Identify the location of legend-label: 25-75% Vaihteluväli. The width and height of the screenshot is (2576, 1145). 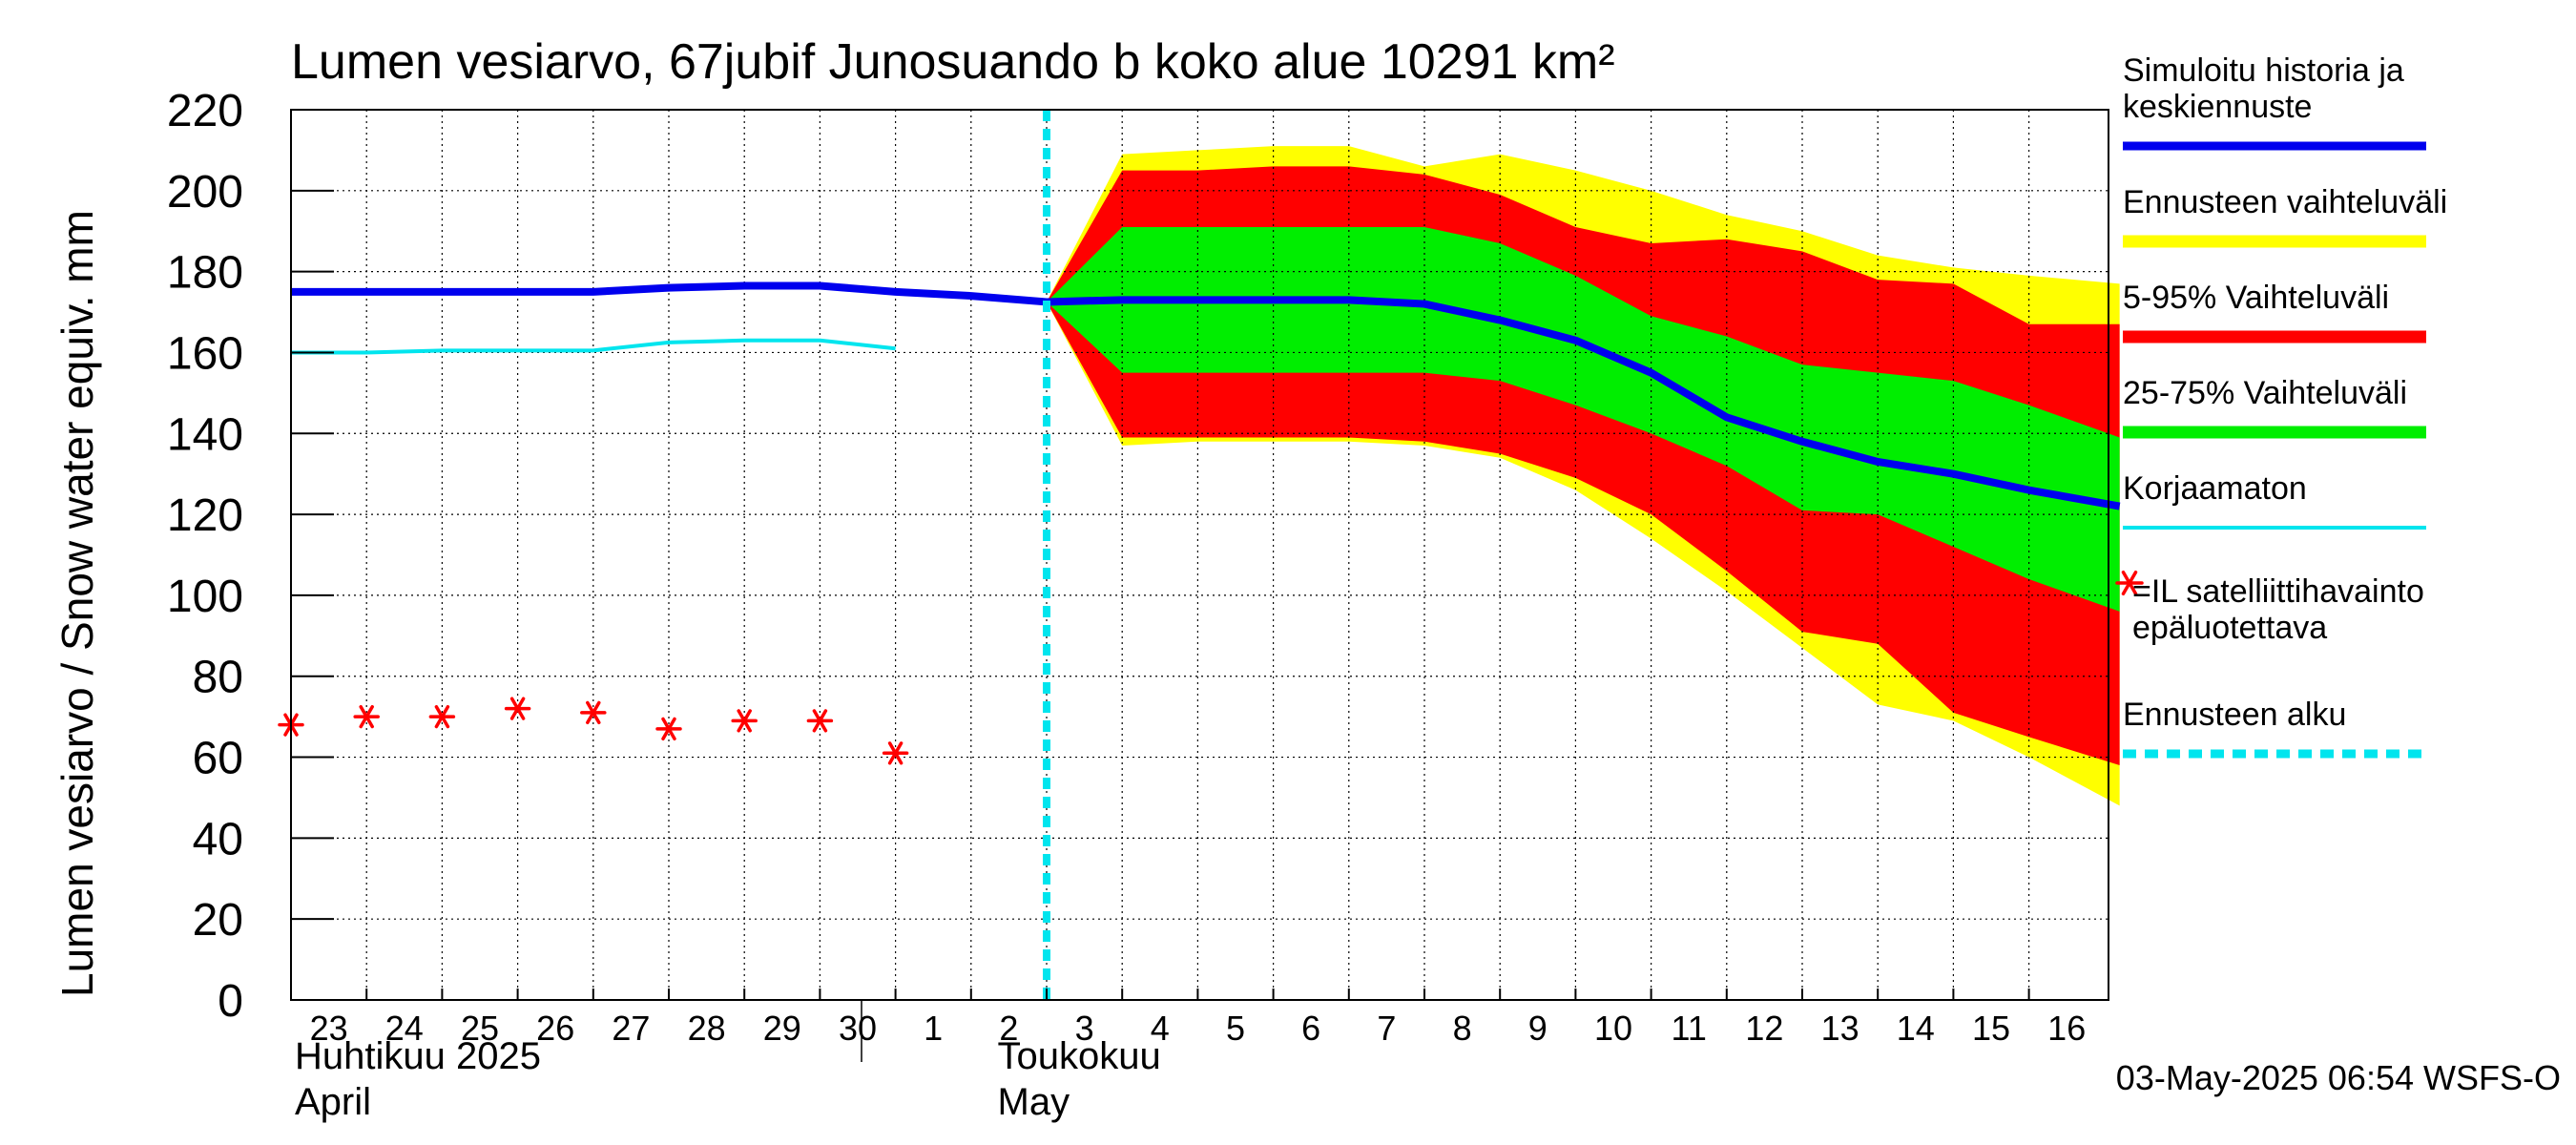
(2265, 393).